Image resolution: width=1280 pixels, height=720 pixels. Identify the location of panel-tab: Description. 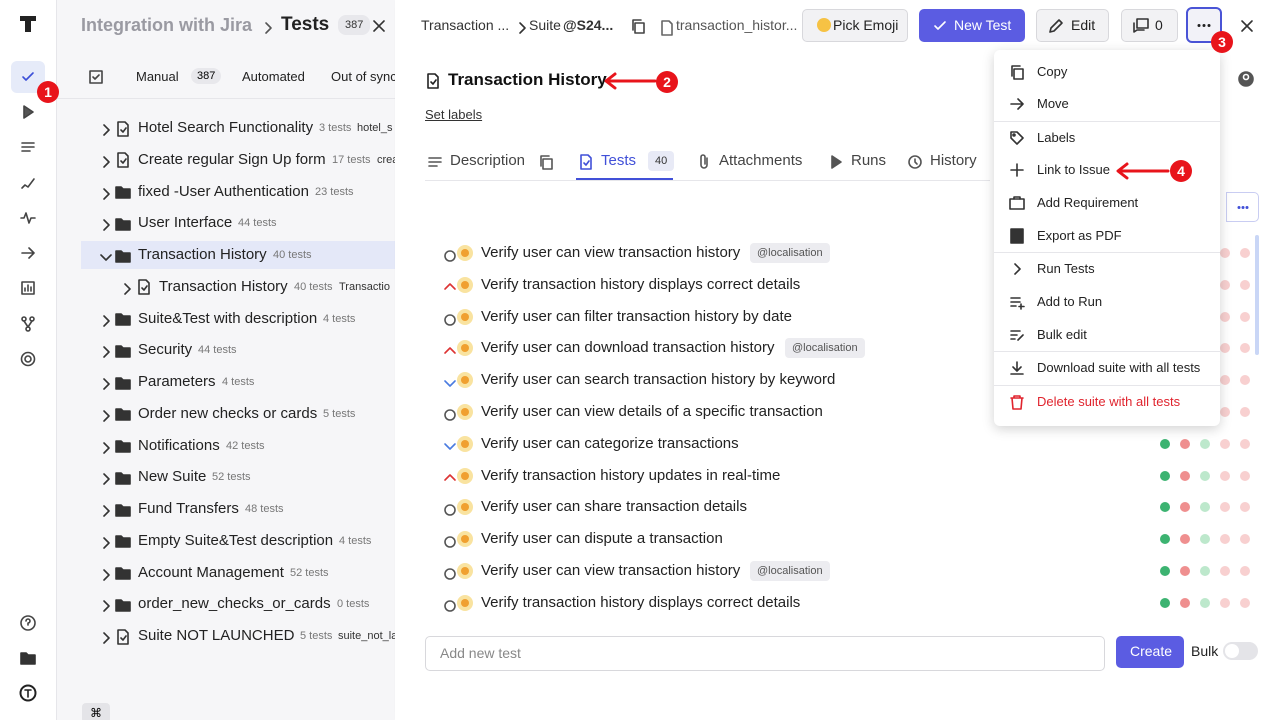
(488, 160).